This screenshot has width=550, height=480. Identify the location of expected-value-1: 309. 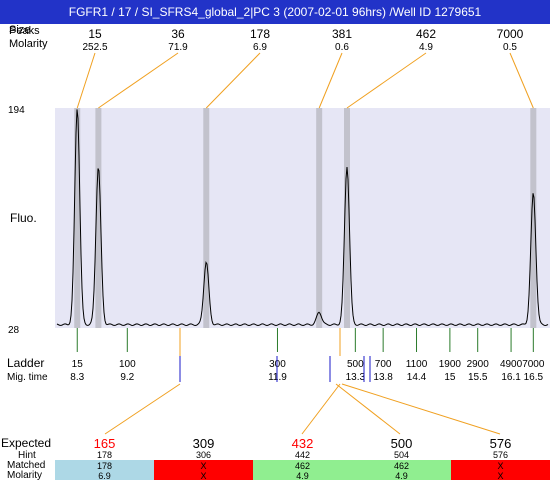
(204, 443).